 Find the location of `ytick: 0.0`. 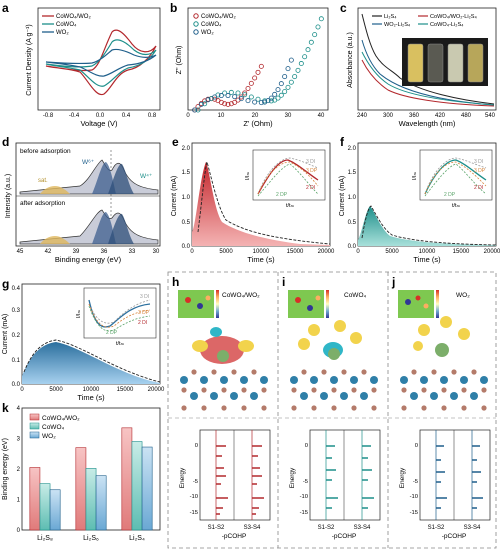

ytick: 0.0 is located at coordinates (16, 385).